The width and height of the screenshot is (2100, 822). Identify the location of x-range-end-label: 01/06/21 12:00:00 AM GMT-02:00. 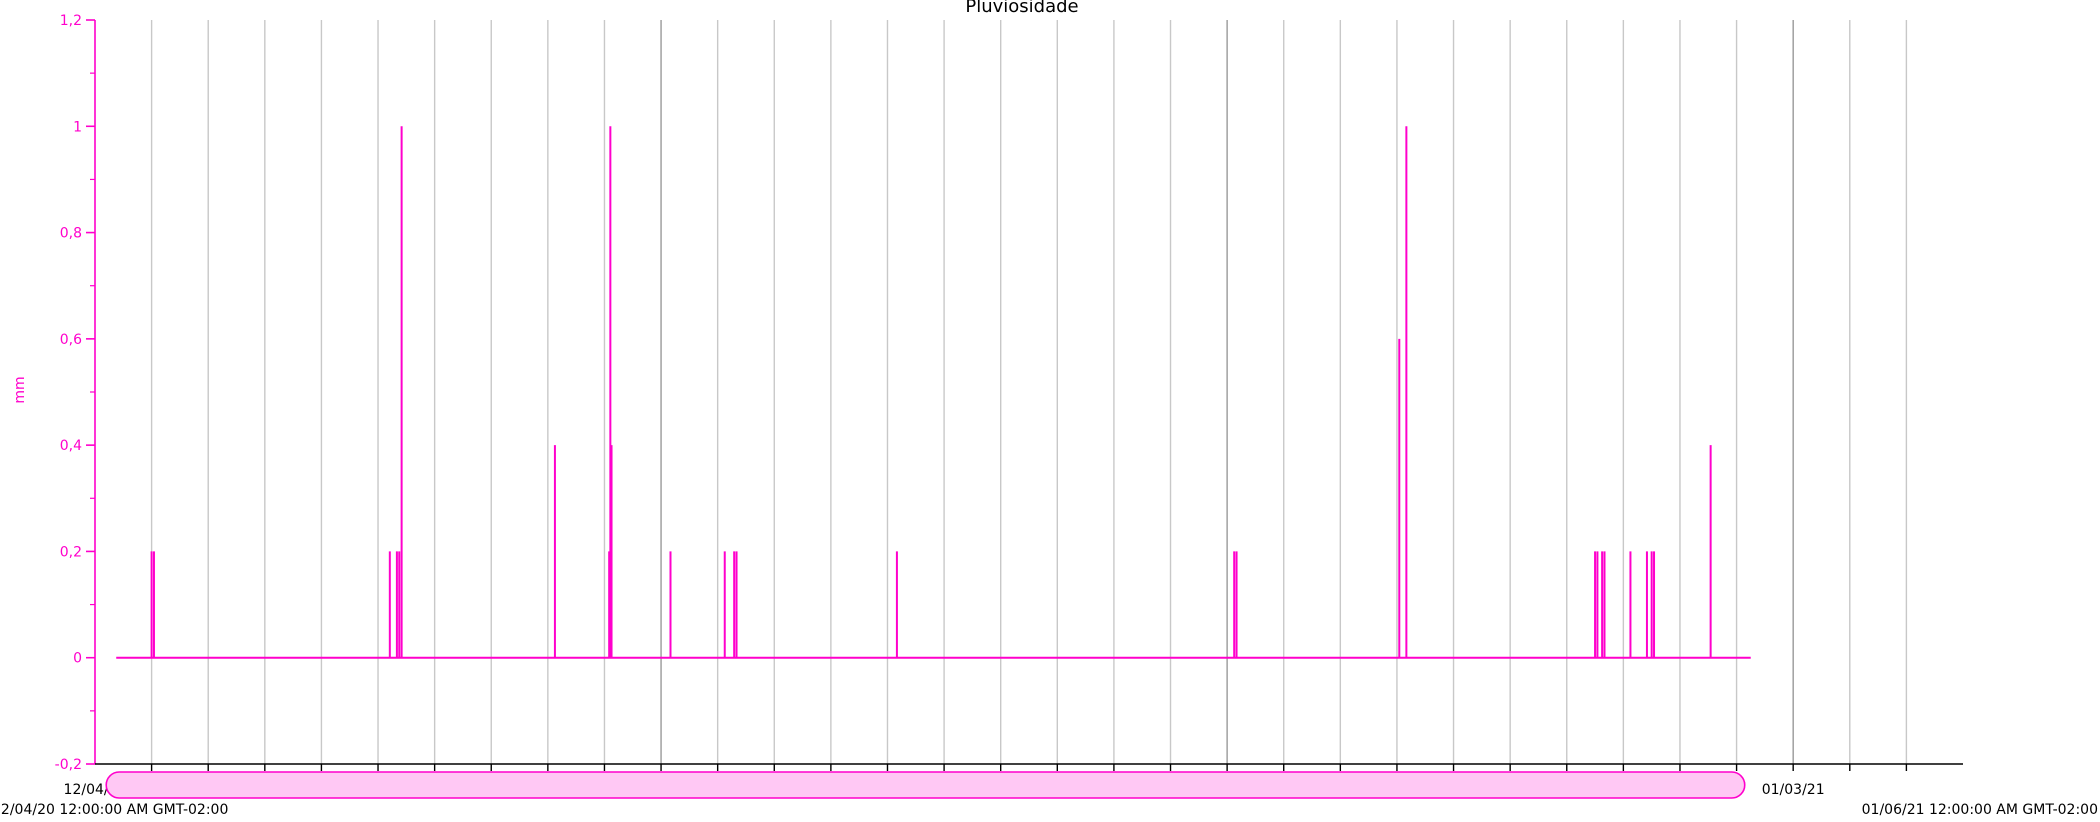
(1980, 810).